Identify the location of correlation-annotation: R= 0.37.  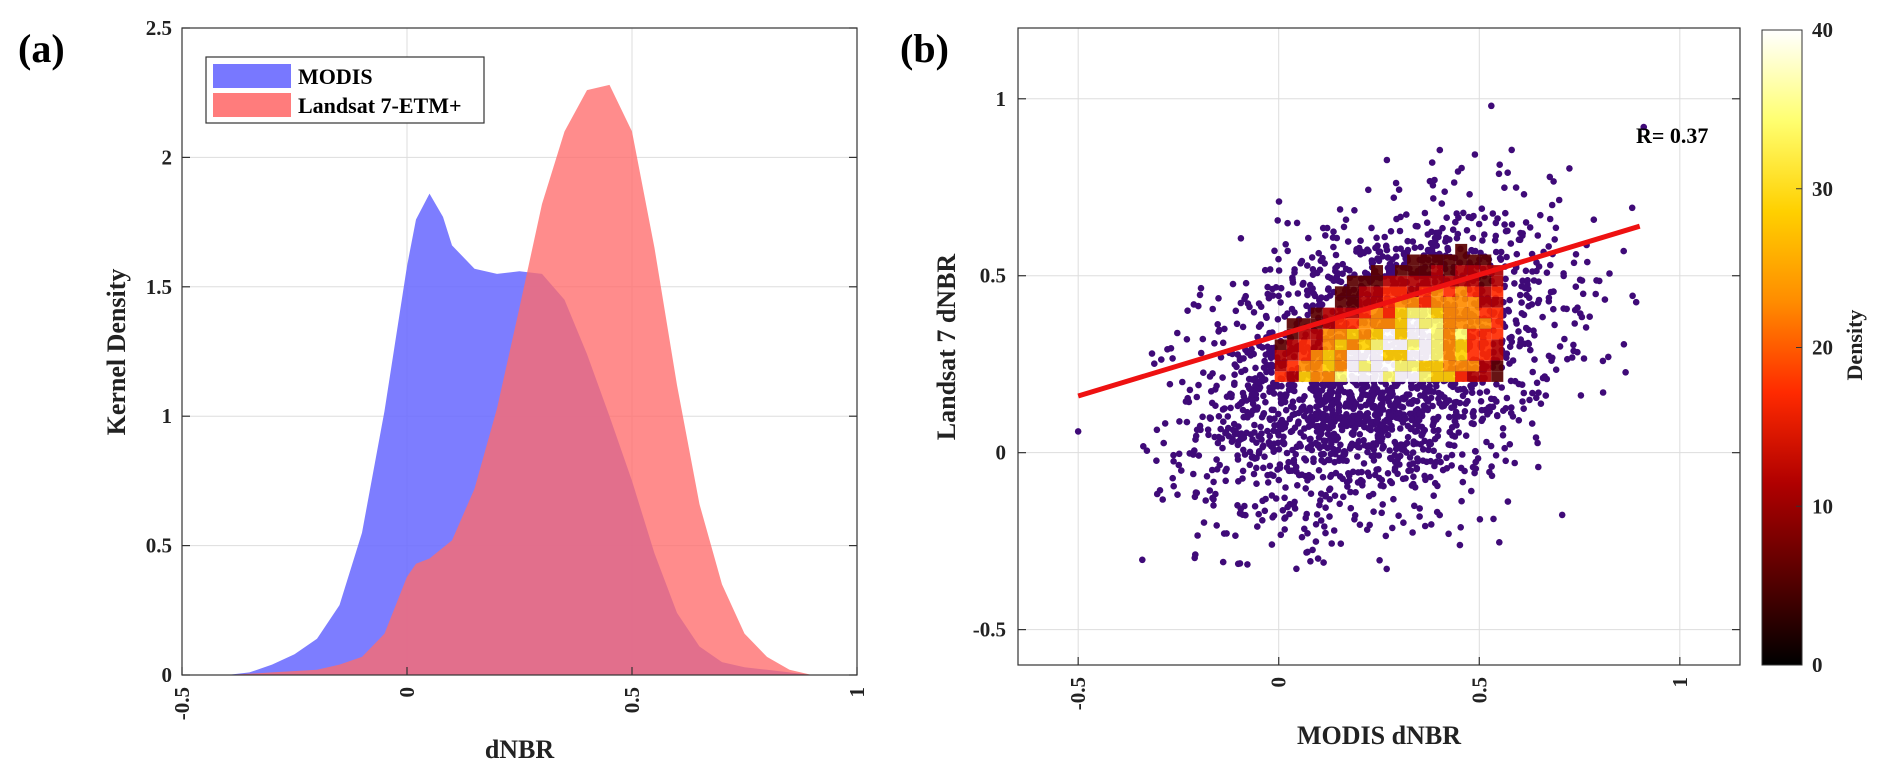
(1672, 135).